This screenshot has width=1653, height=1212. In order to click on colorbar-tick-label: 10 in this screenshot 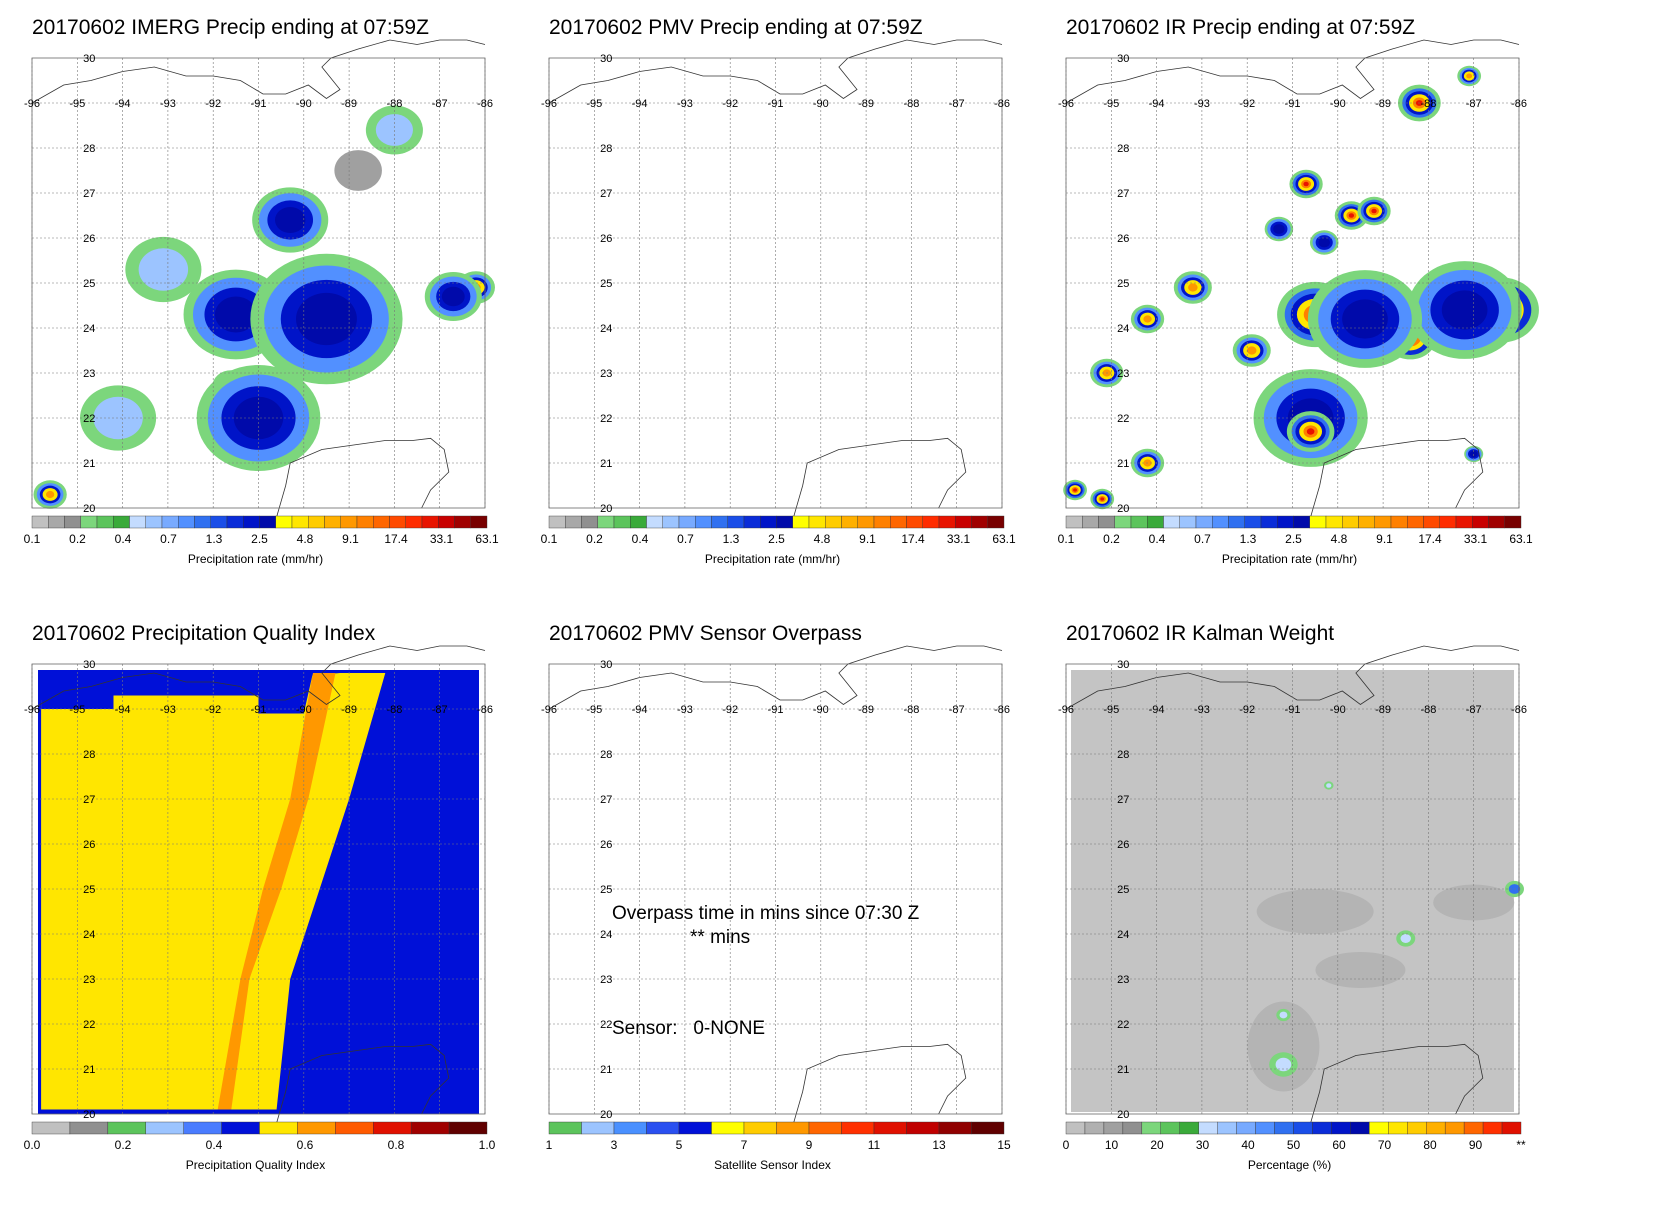, I will do `click(1112, 1145)`.